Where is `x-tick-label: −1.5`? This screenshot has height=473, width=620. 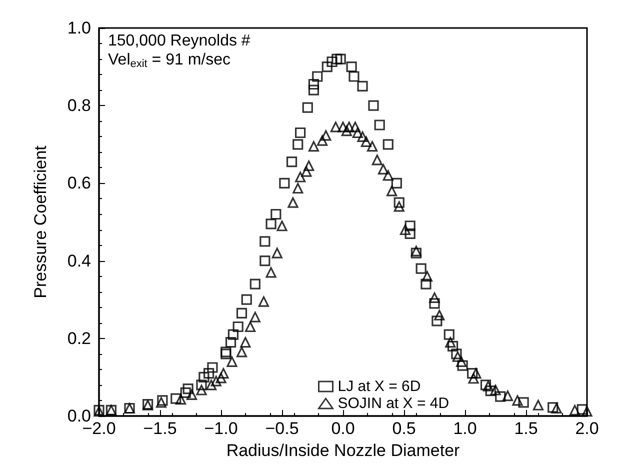
x-tick-label: −1.5 is located at coordinates (160, 428).